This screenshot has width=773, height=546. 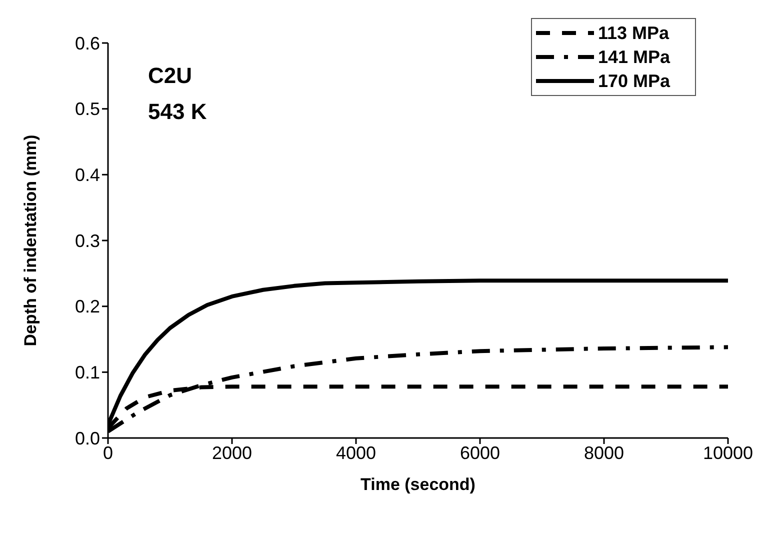 What do you see at coordinates (87, 43) in the screenshot?
I see `y-tick-label: 0.6` at bounding box center [87, 43].